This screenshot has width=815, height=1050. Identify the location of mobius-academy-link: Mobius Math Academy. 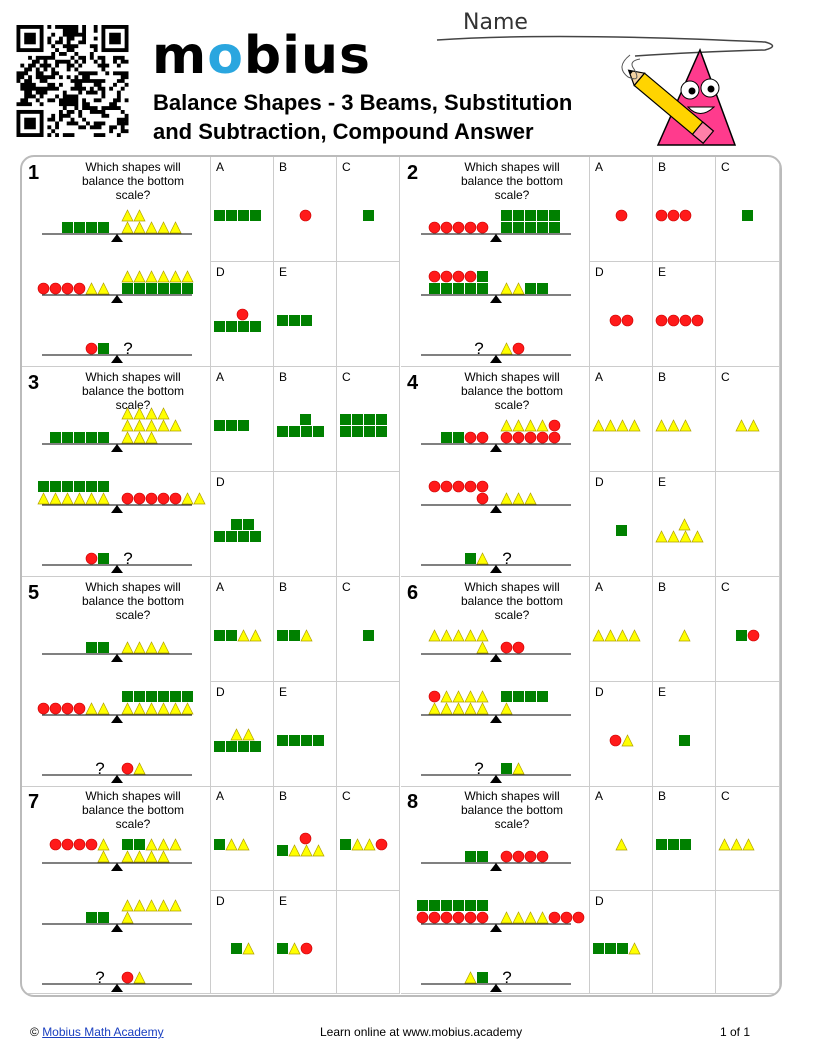
(103, 1032).